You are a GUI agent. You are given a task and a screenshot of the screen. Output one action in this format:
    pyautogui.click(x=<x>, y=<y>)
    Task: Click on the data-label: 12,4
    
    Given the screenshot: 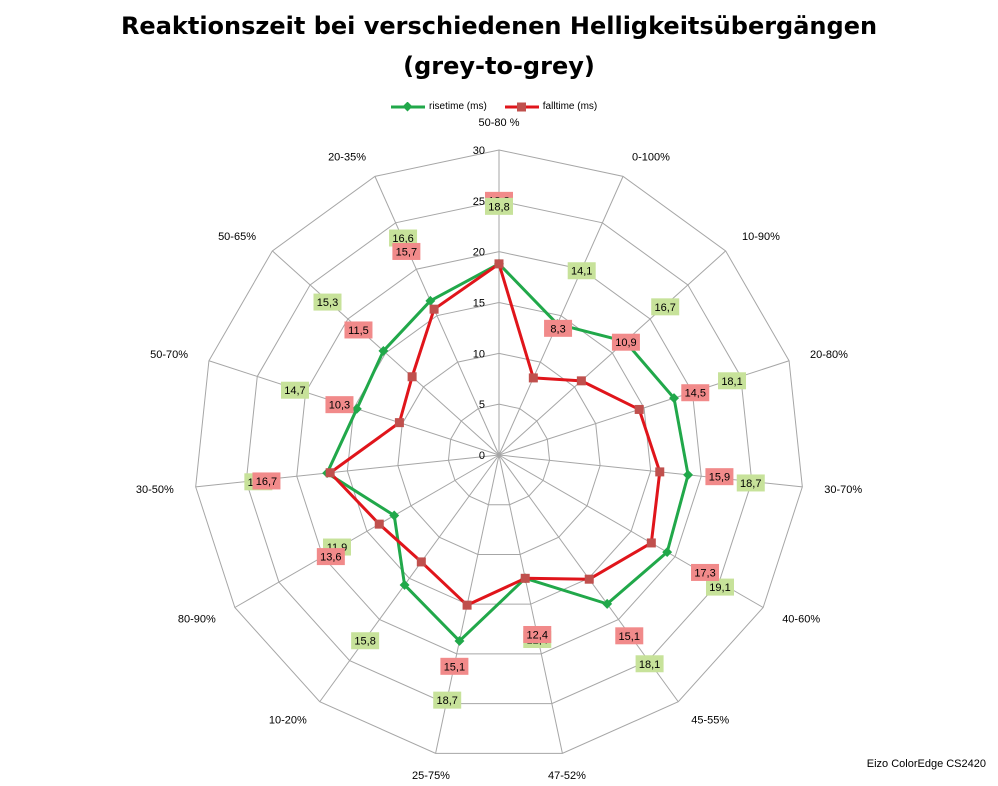 What is the action you would take?
    pyautogui.click(x=537, y=635)
    